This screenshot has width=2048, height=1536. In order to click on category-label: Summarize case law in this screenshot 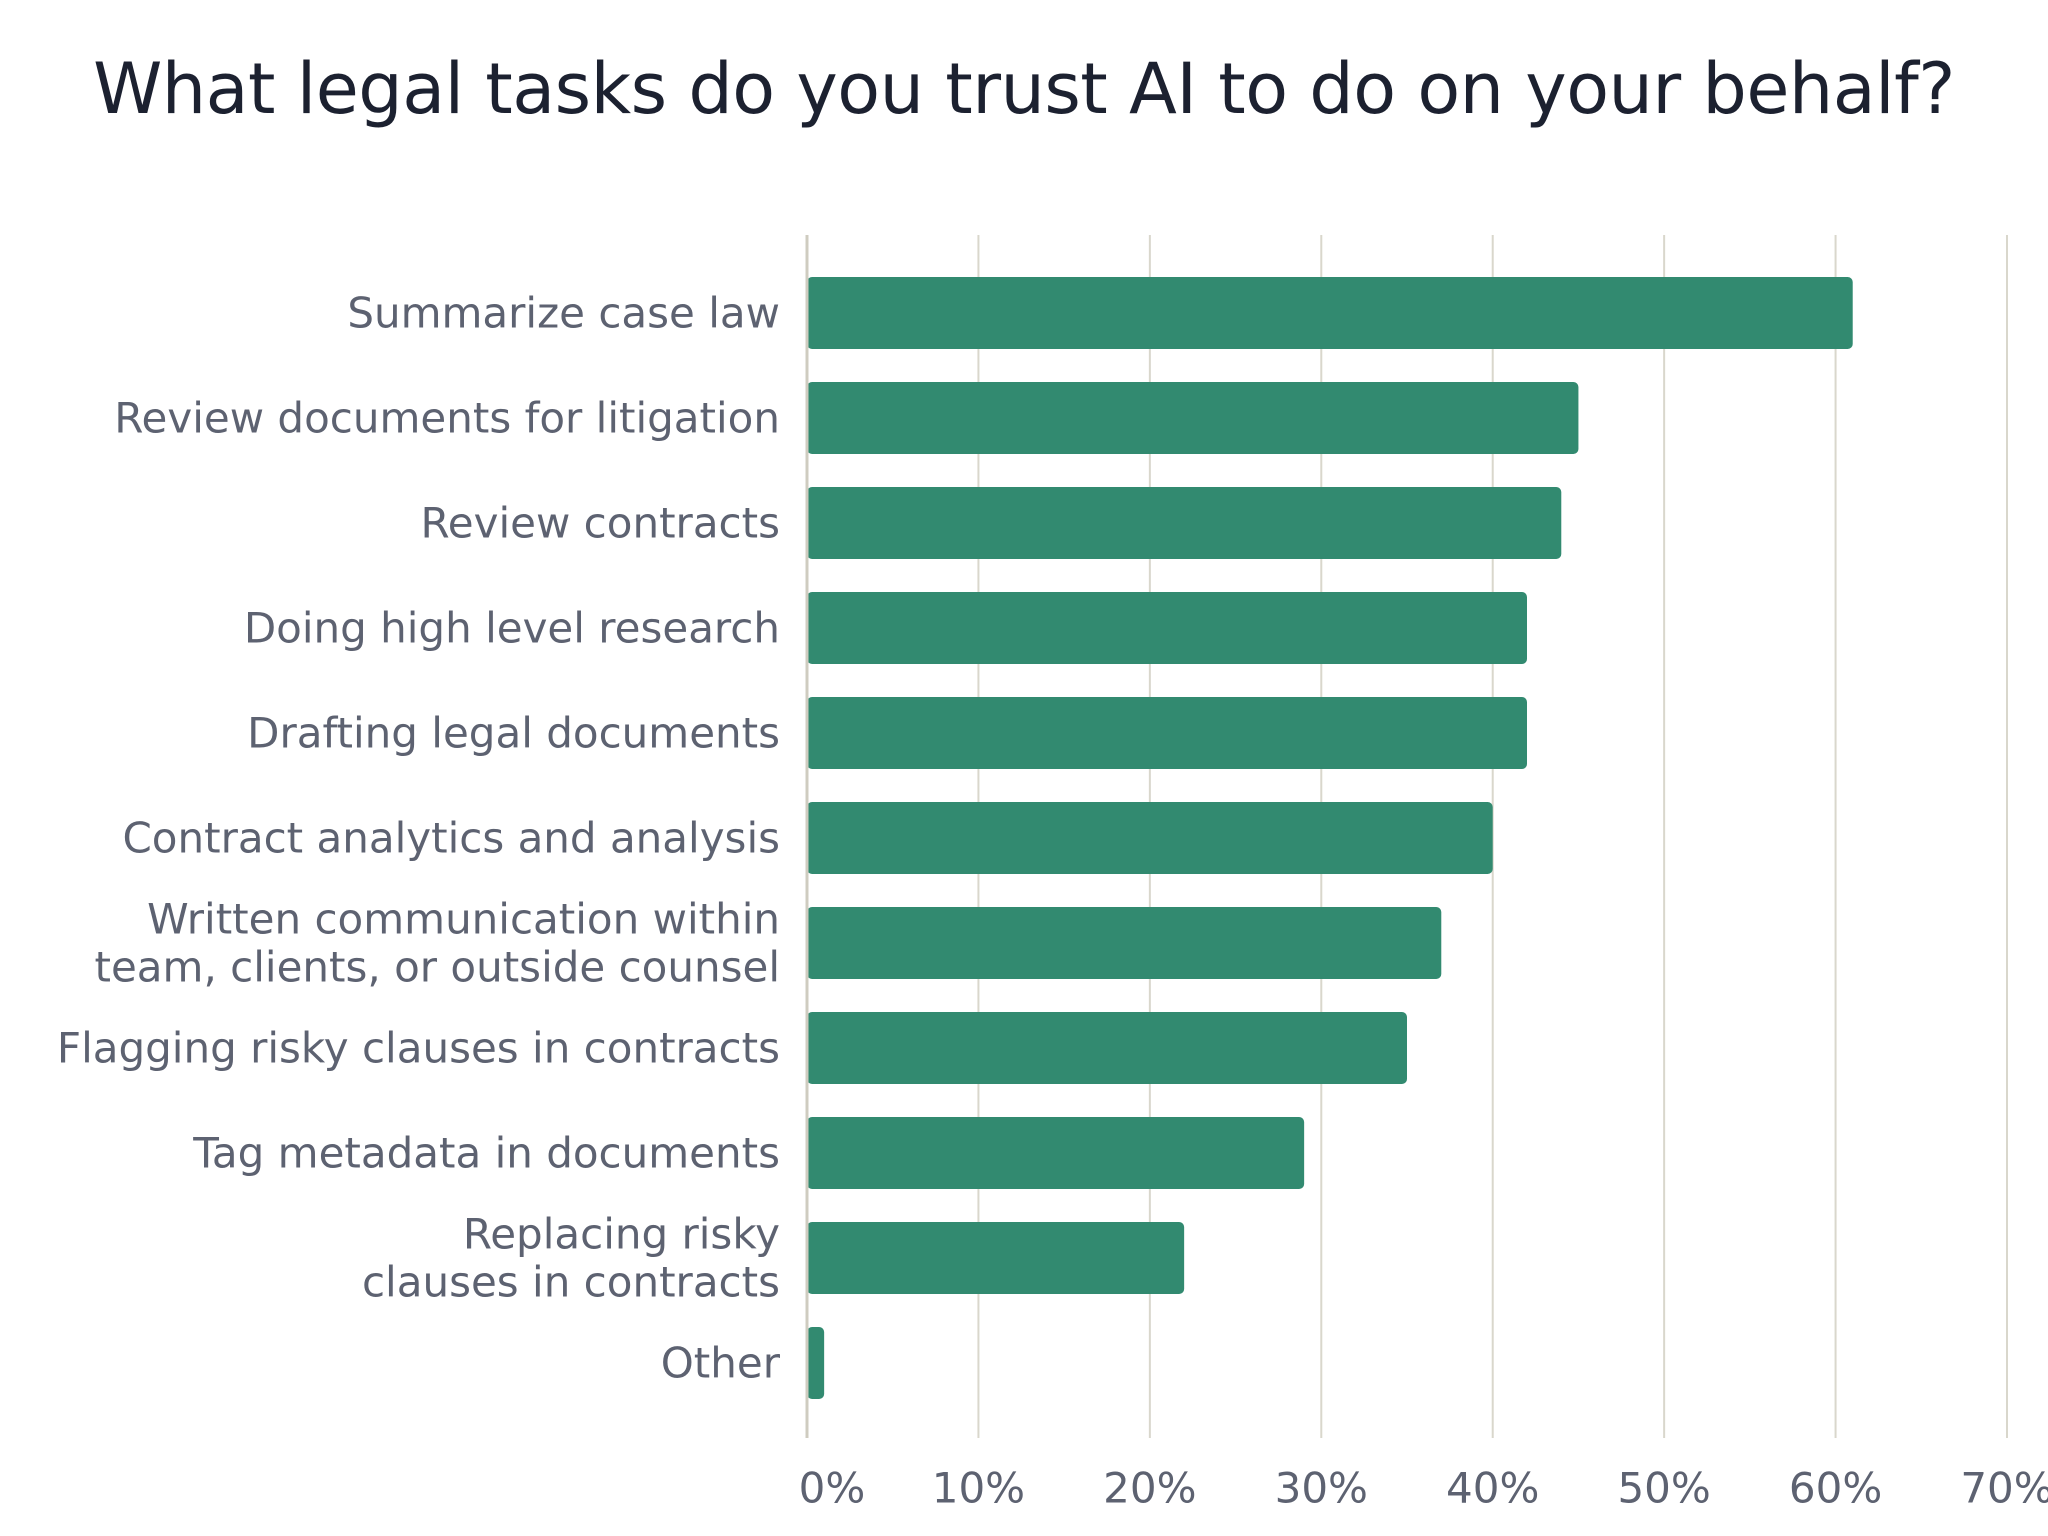, I will do `click(563, 313)`.